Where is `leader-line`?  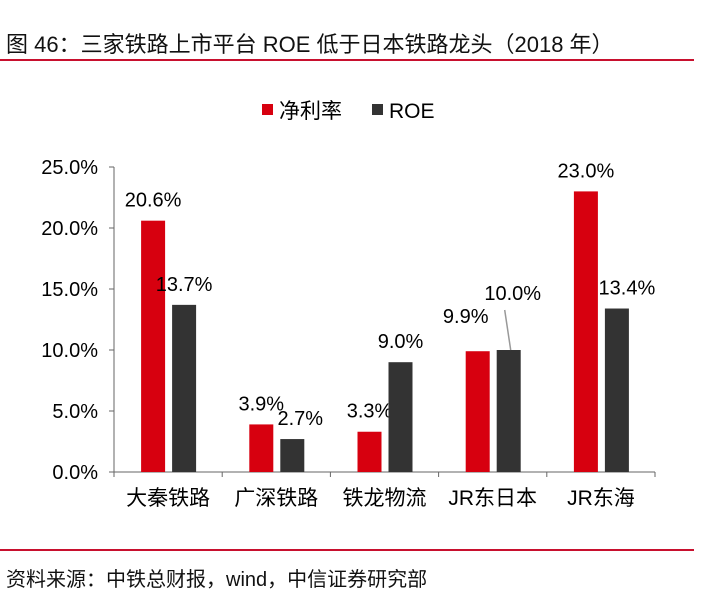 leader-line is located at coordinates (507, 330).